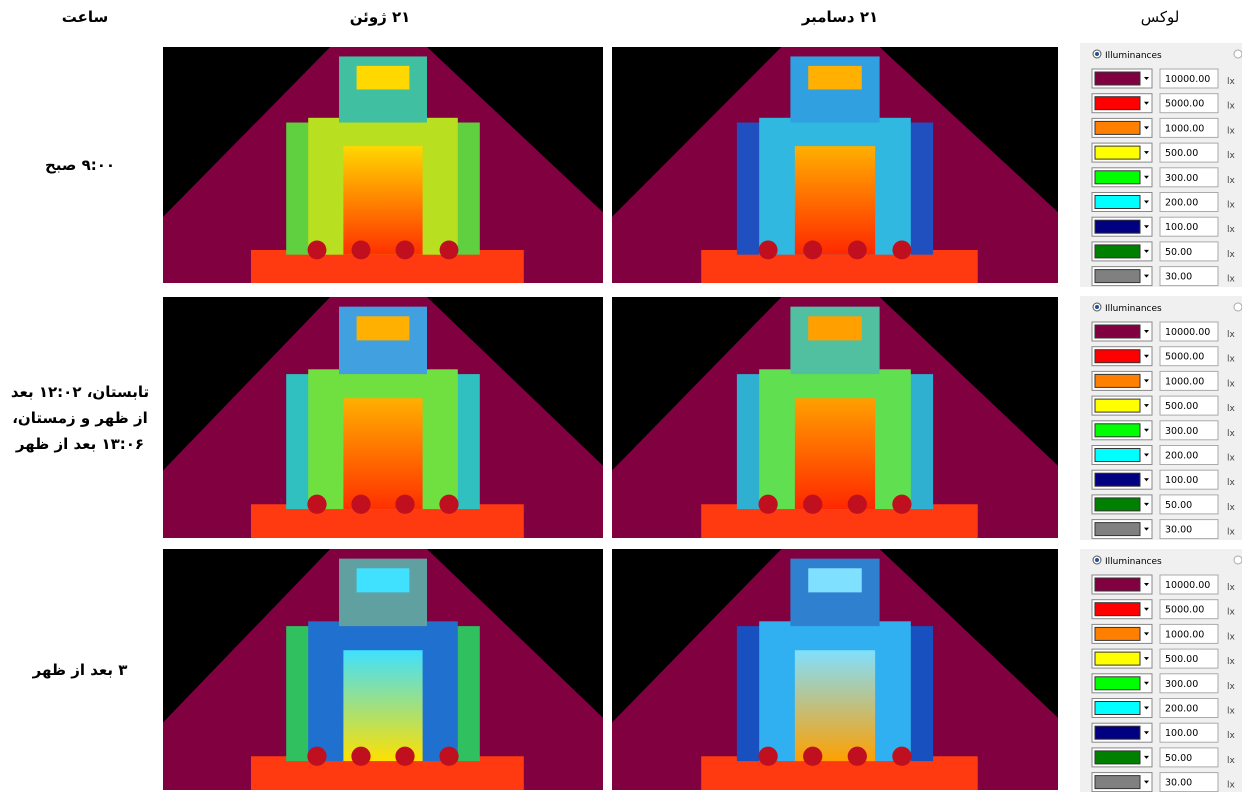  I want to click on radio-label: Illuminances, so click(1133, 562).